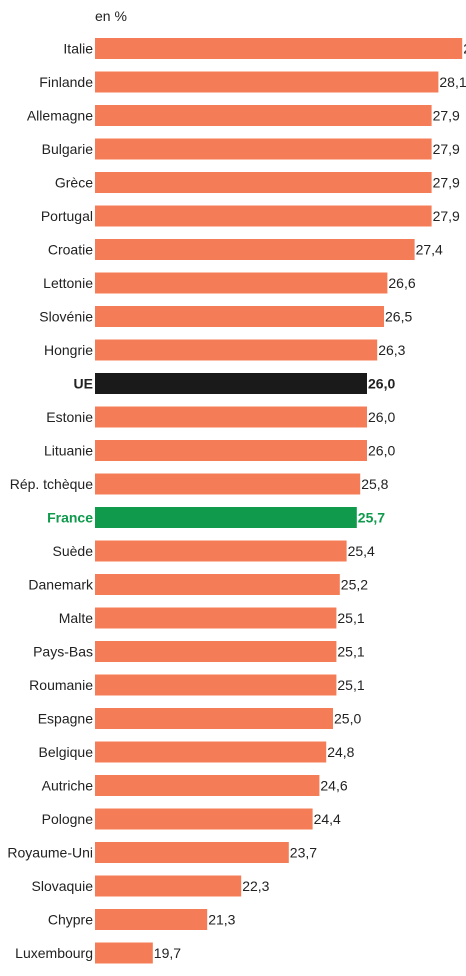 This screenshot has height=976, width=466. What do you see at coordinates (350, 618) in the screenshot?
I see `value-label-malte: 25,1` at bounding box center [350, 618].